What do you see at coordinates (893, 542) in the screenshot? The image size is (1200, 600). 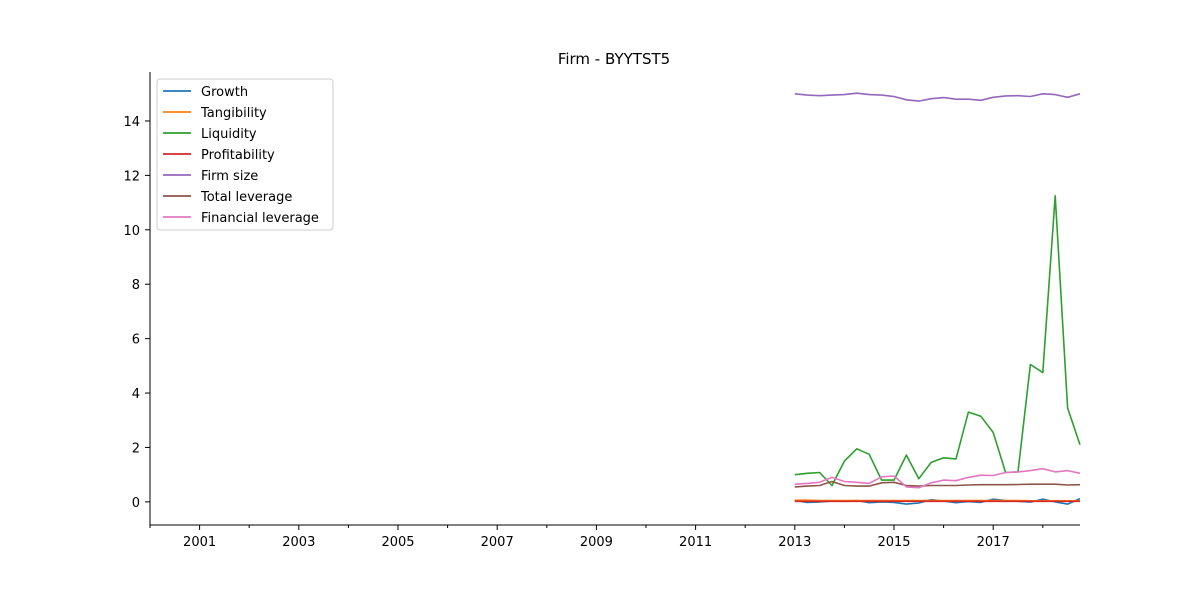 I see `x-tick-label: 2015` at bounding box center [893, 542].